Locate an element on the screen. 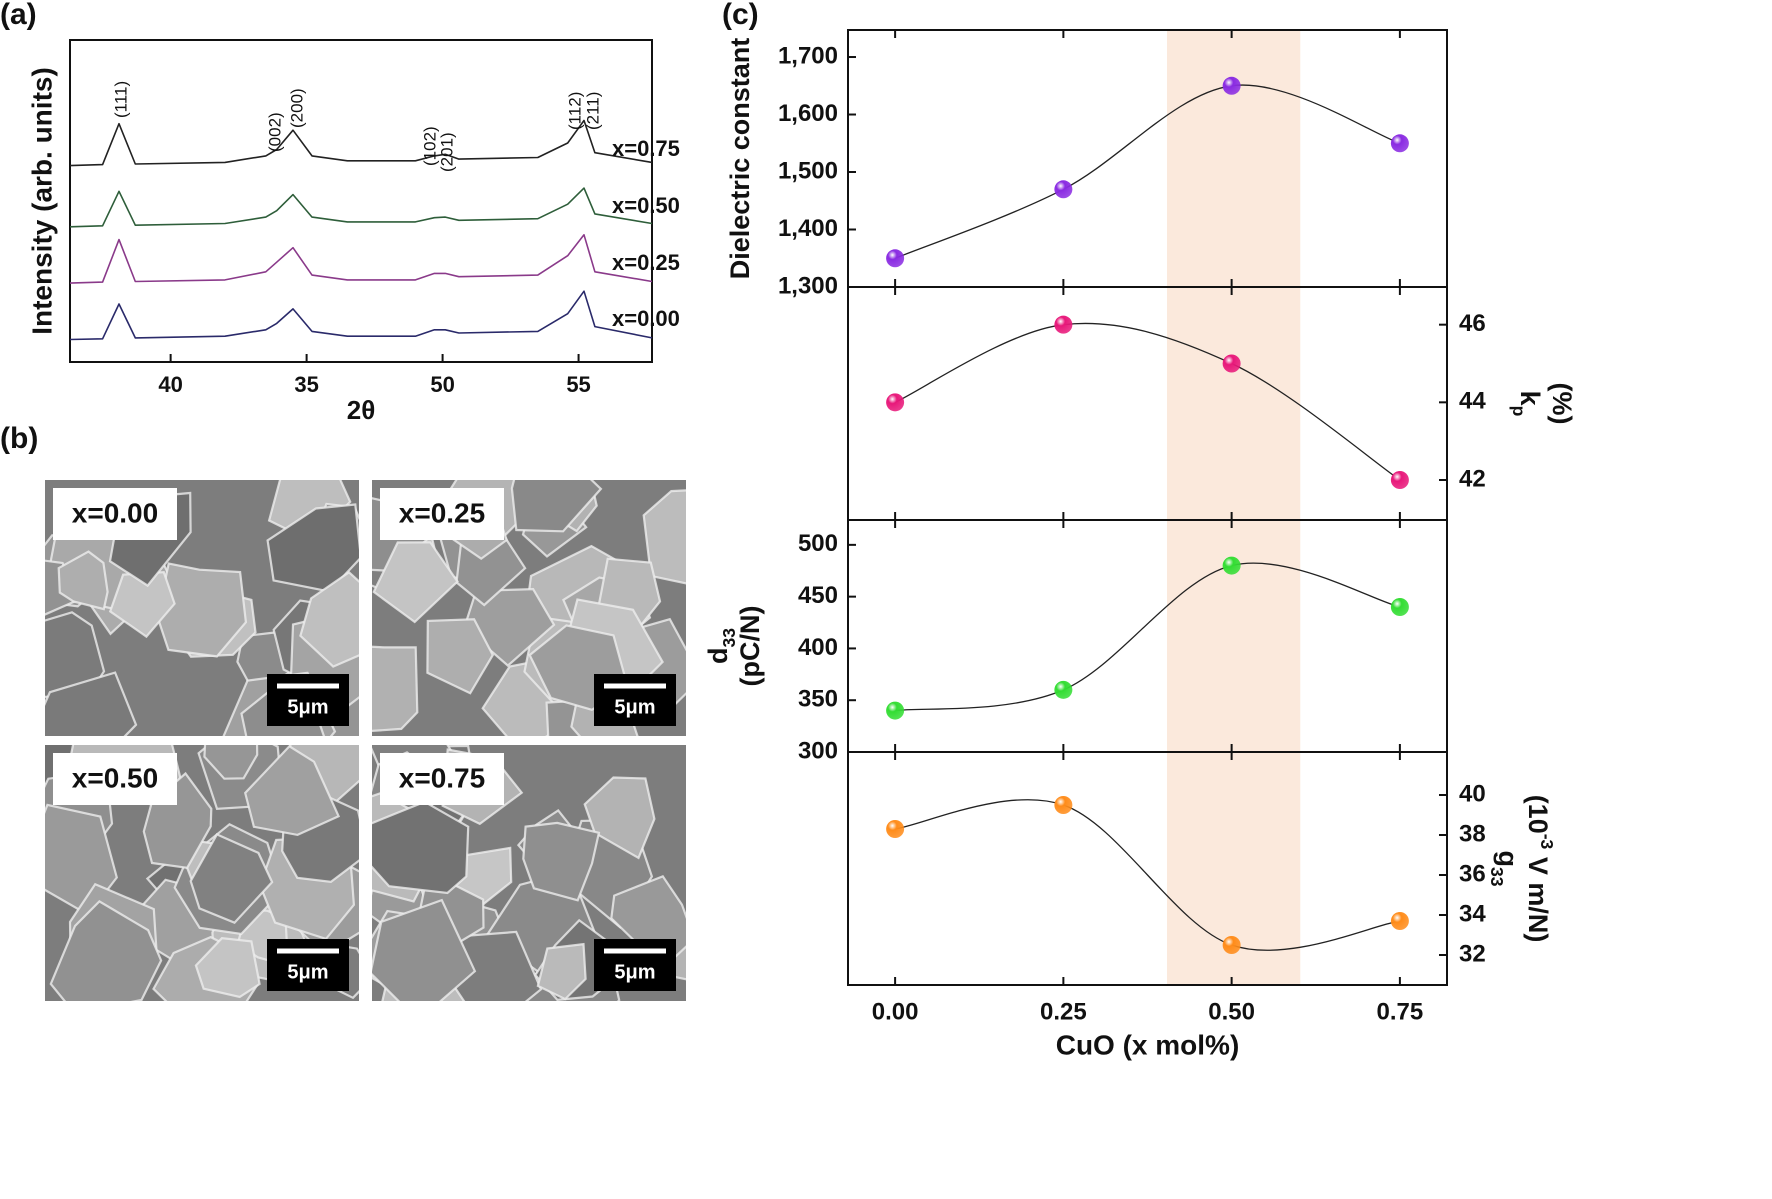 This screenshot has width=1772, height=1199. y-tick-label: 34 is located at coordinates (1472, 913).